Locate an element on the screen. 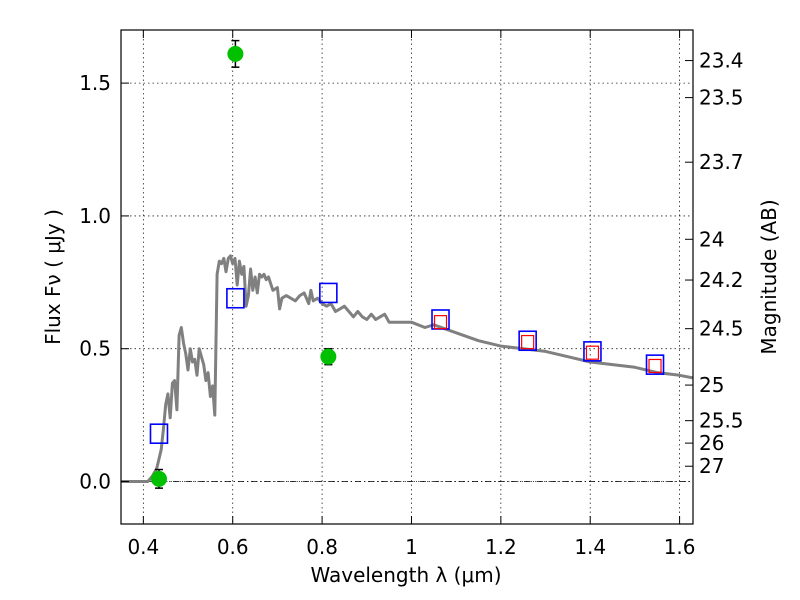 The width and height of the screenshot is (800, 600). x-axis-label: Wavelength λ (μm) is located at coordinates (405, 575).